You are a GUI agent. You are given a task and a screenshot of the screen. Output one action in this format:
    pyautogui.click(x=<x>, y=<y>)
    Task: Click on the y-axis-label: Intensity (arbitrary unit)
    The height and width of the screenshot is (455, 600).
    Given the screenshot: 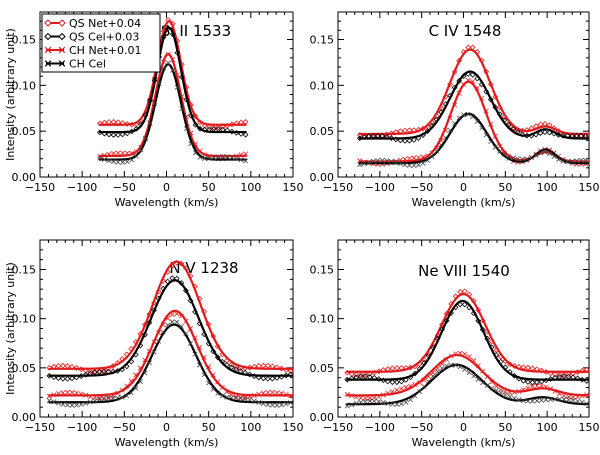 What is the action you would take?
    pyautogui.click(x=10, y=328)
    